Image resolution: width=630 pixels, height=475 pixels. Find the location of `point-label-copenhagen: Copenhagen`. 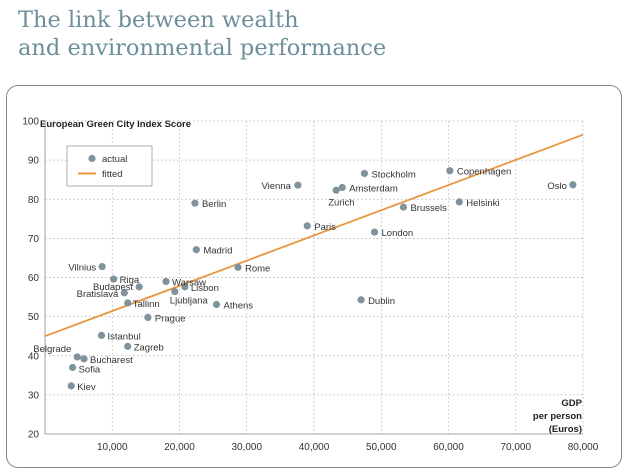

point-label-copenhagen: Copenhagen is located at coordinates (484, 172).